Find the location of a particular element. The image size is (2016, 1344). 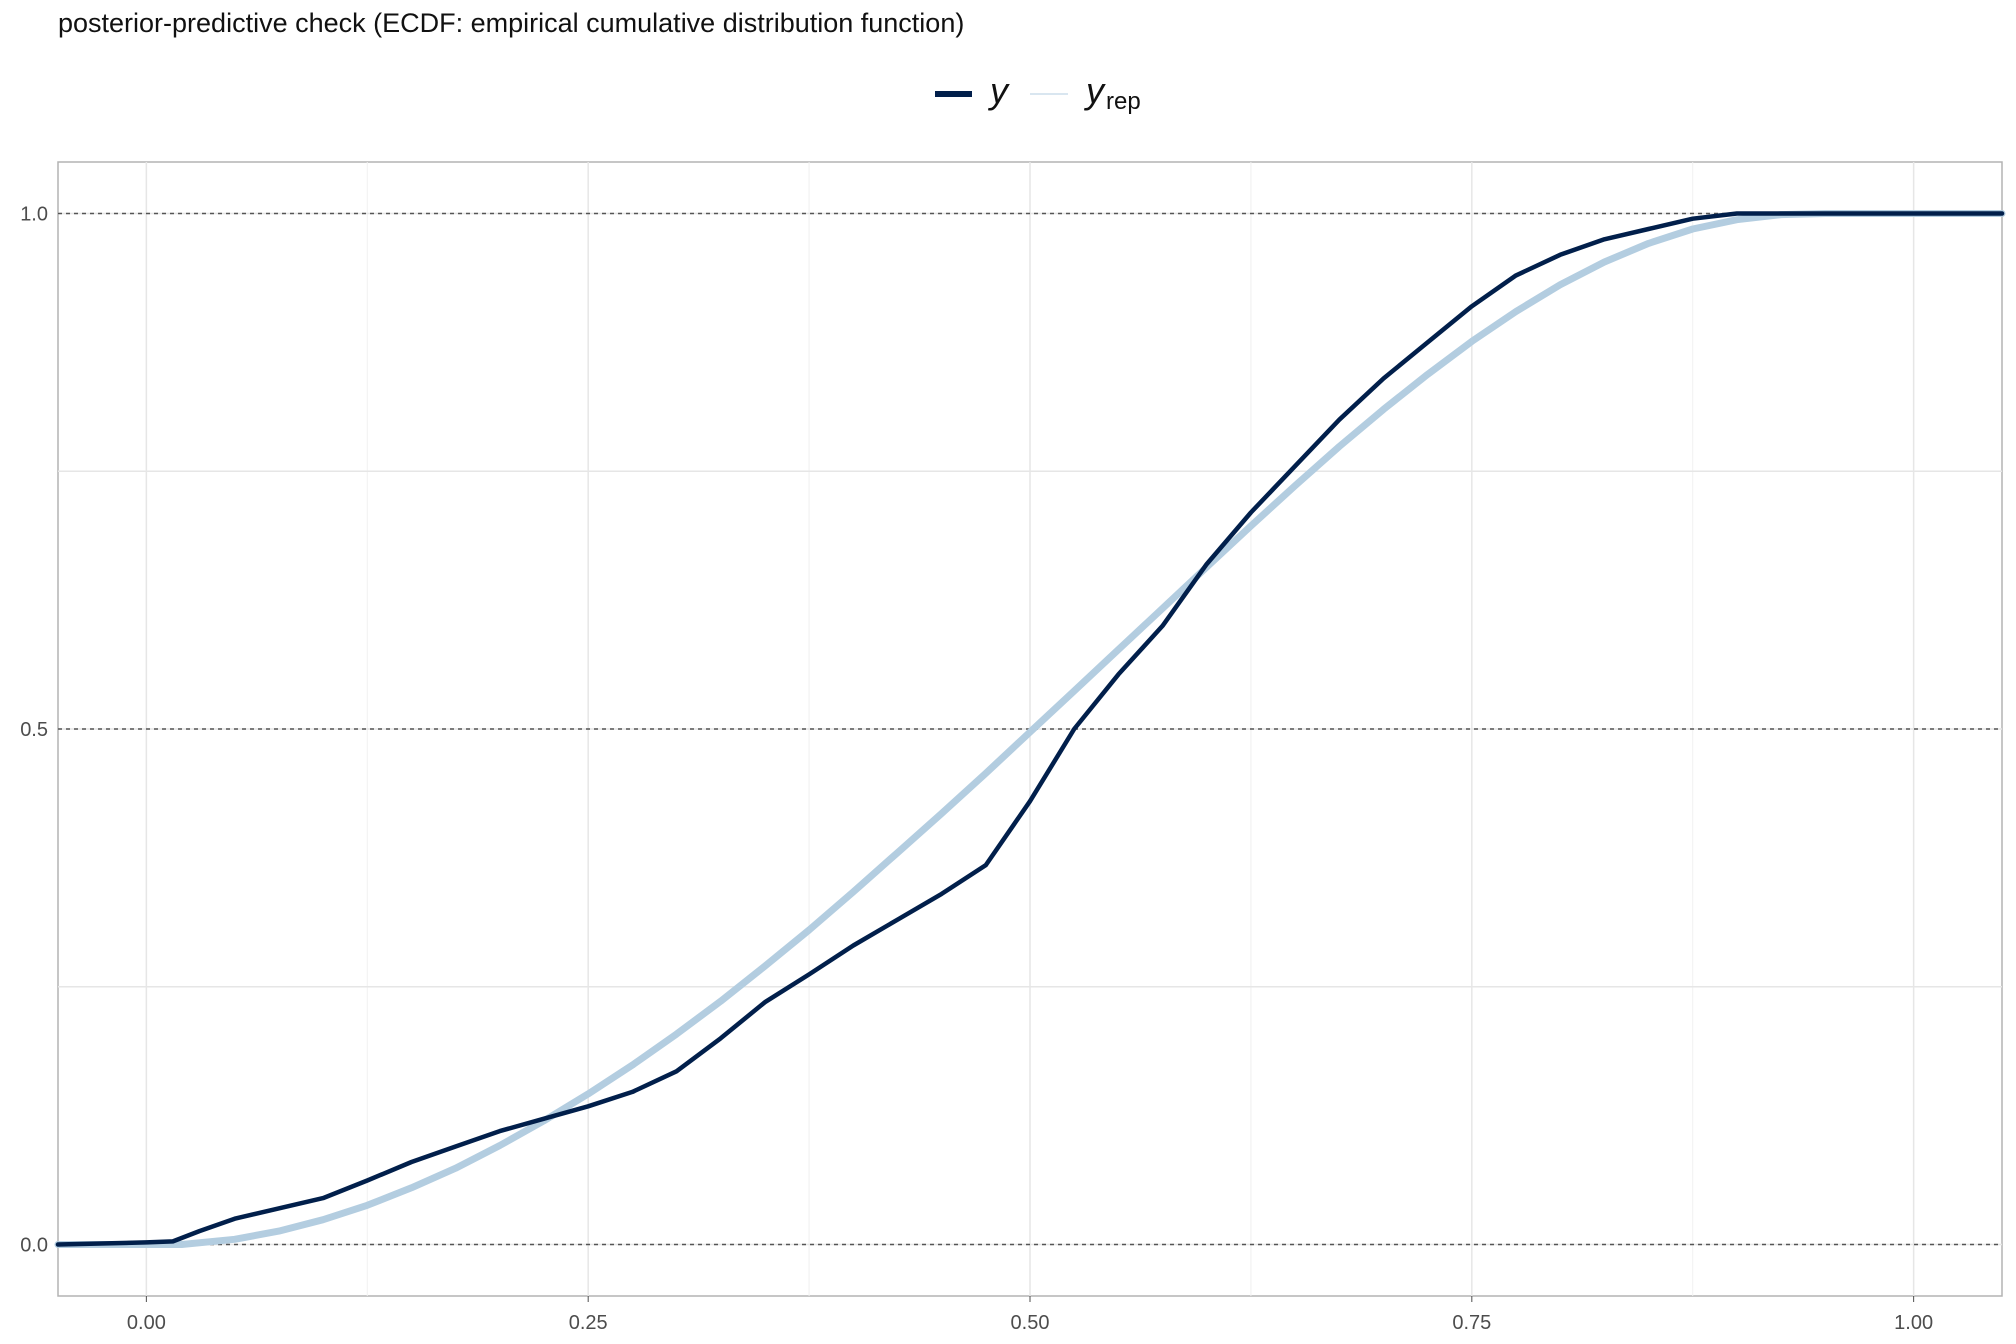

x-tick-label: 0.00 is located at coordinates (146, 1323).